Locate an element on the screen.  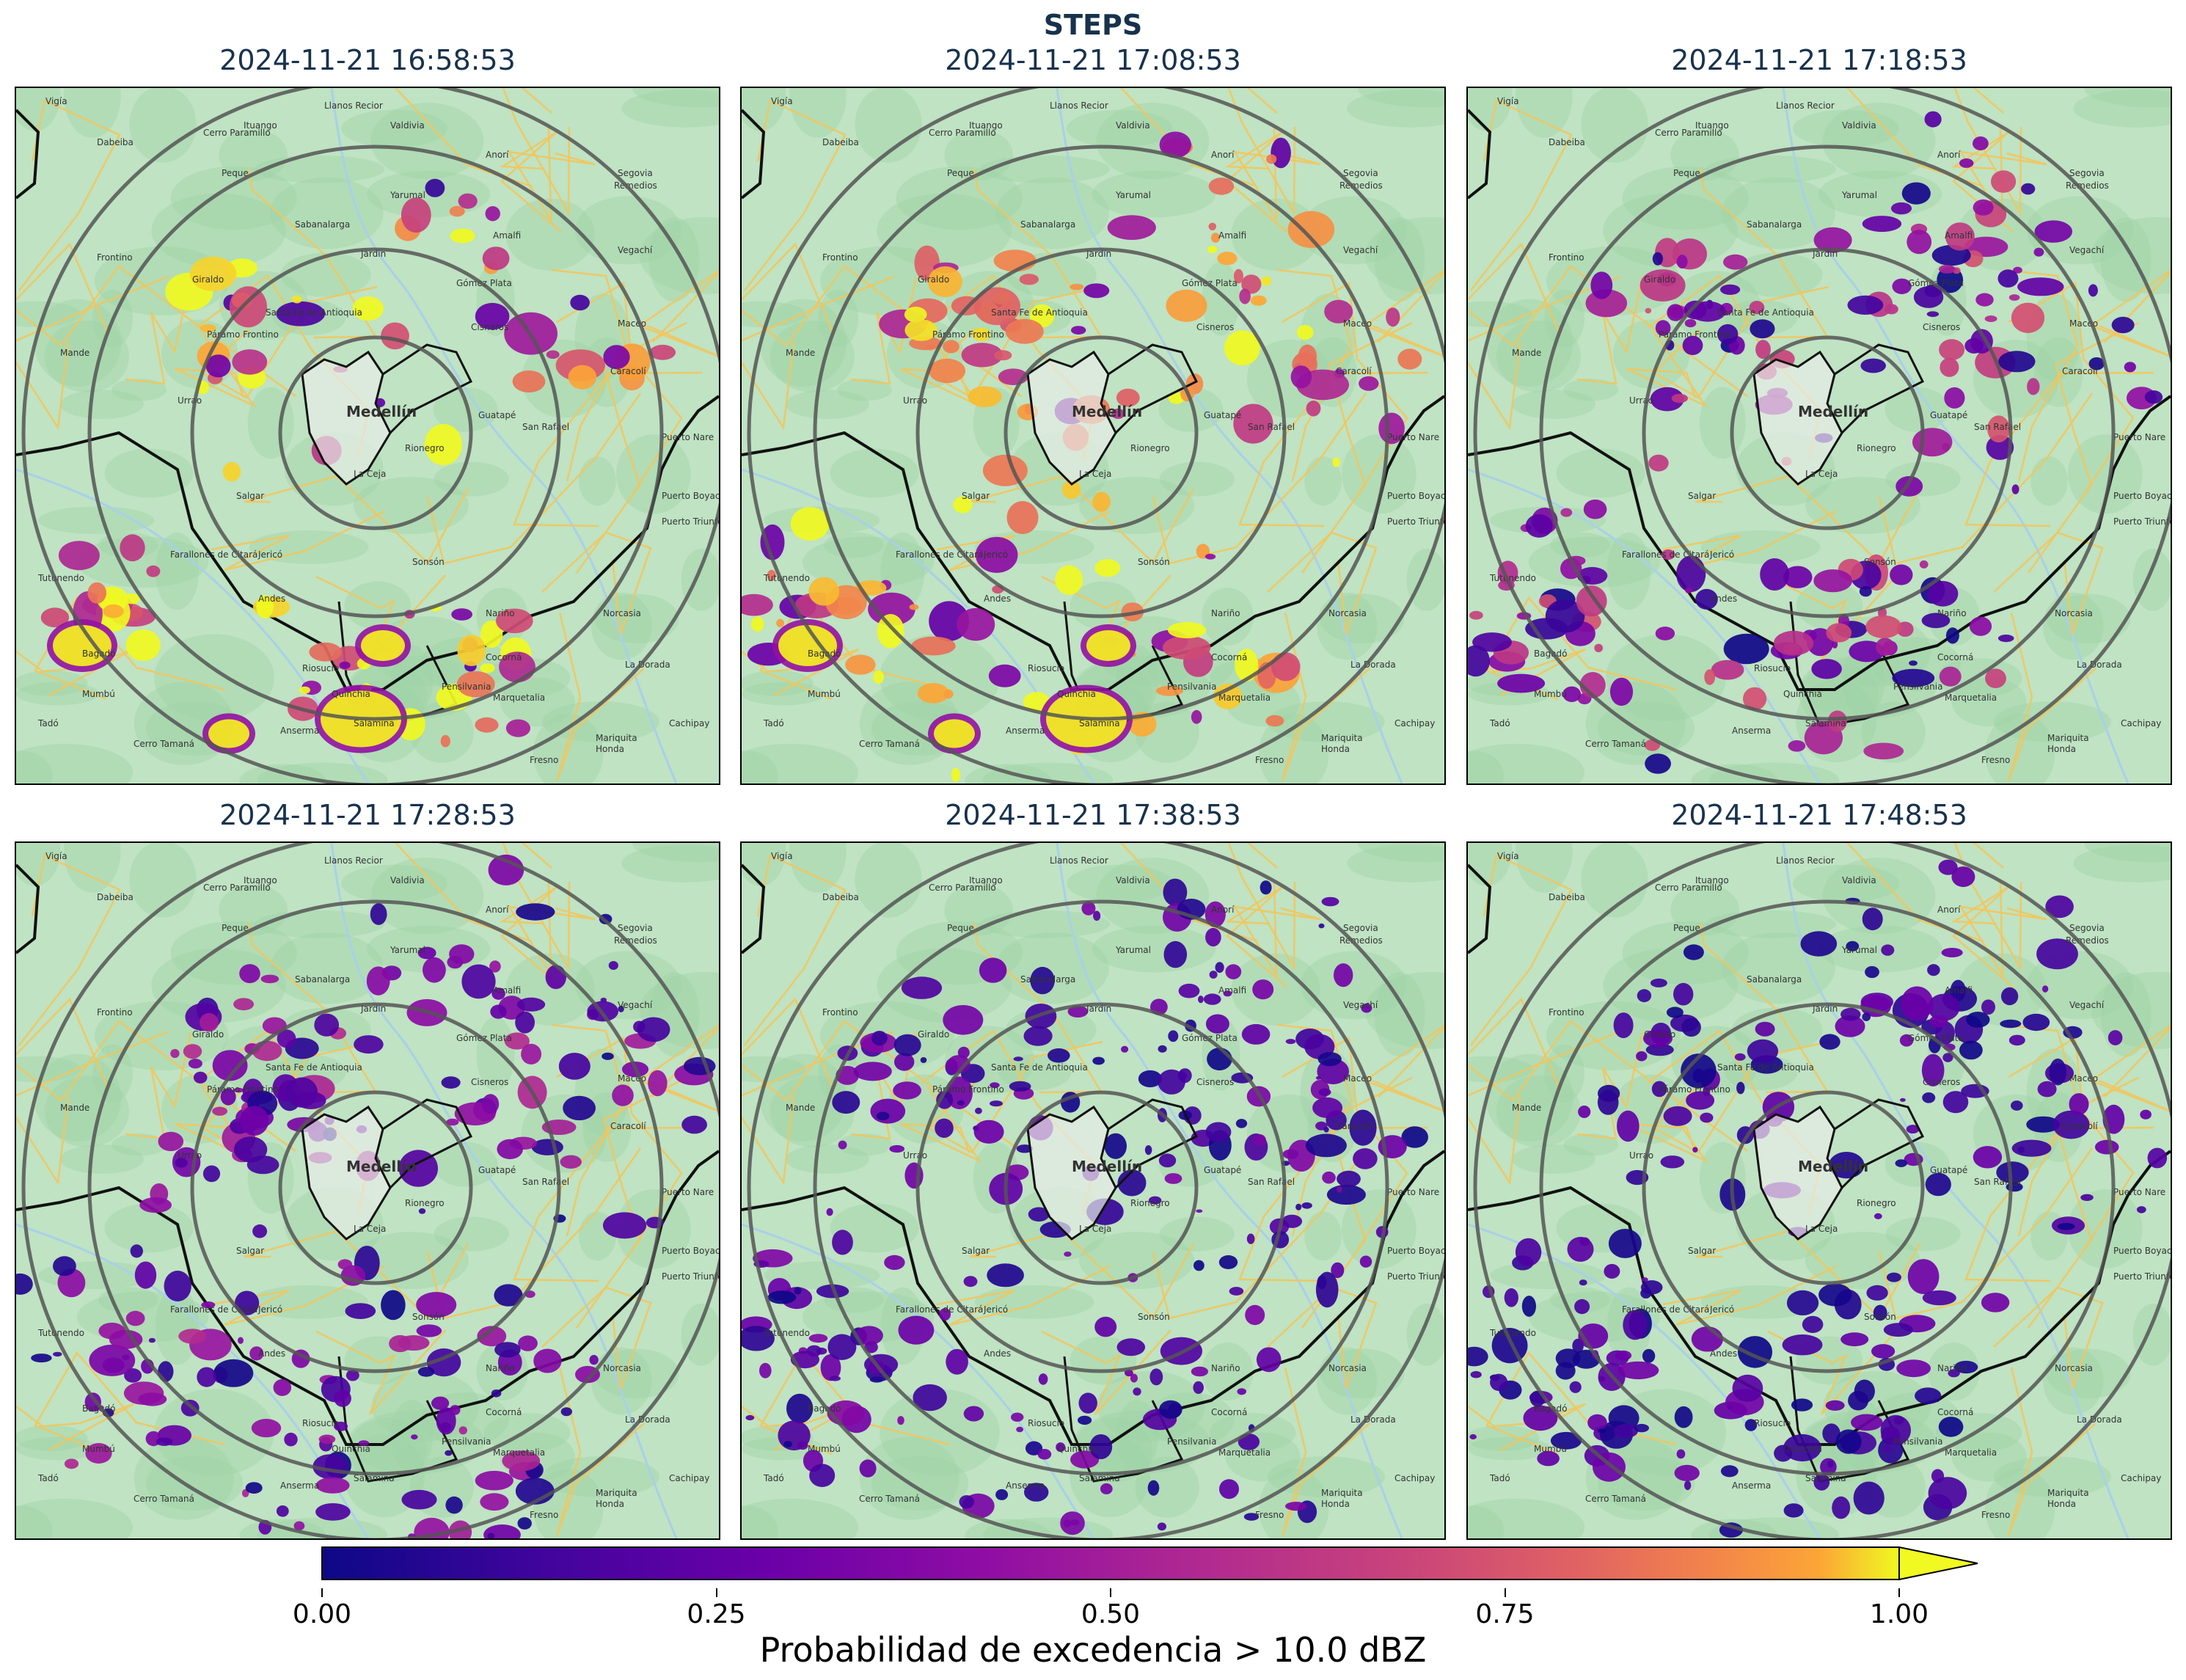
place-label: Mande is located at coordinates (801, 1108).